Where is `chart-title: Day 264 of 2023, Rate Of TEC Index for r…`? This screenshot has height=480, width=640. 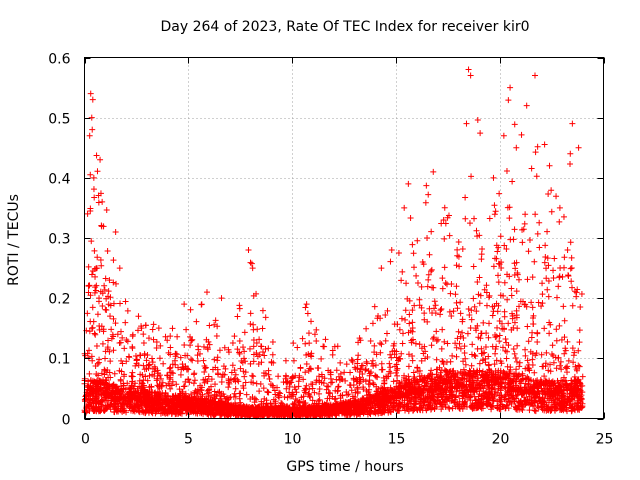 chart-title: Day 264 of 2023, Rate Of TEC Index for r… is located at coordinates (344, 27).